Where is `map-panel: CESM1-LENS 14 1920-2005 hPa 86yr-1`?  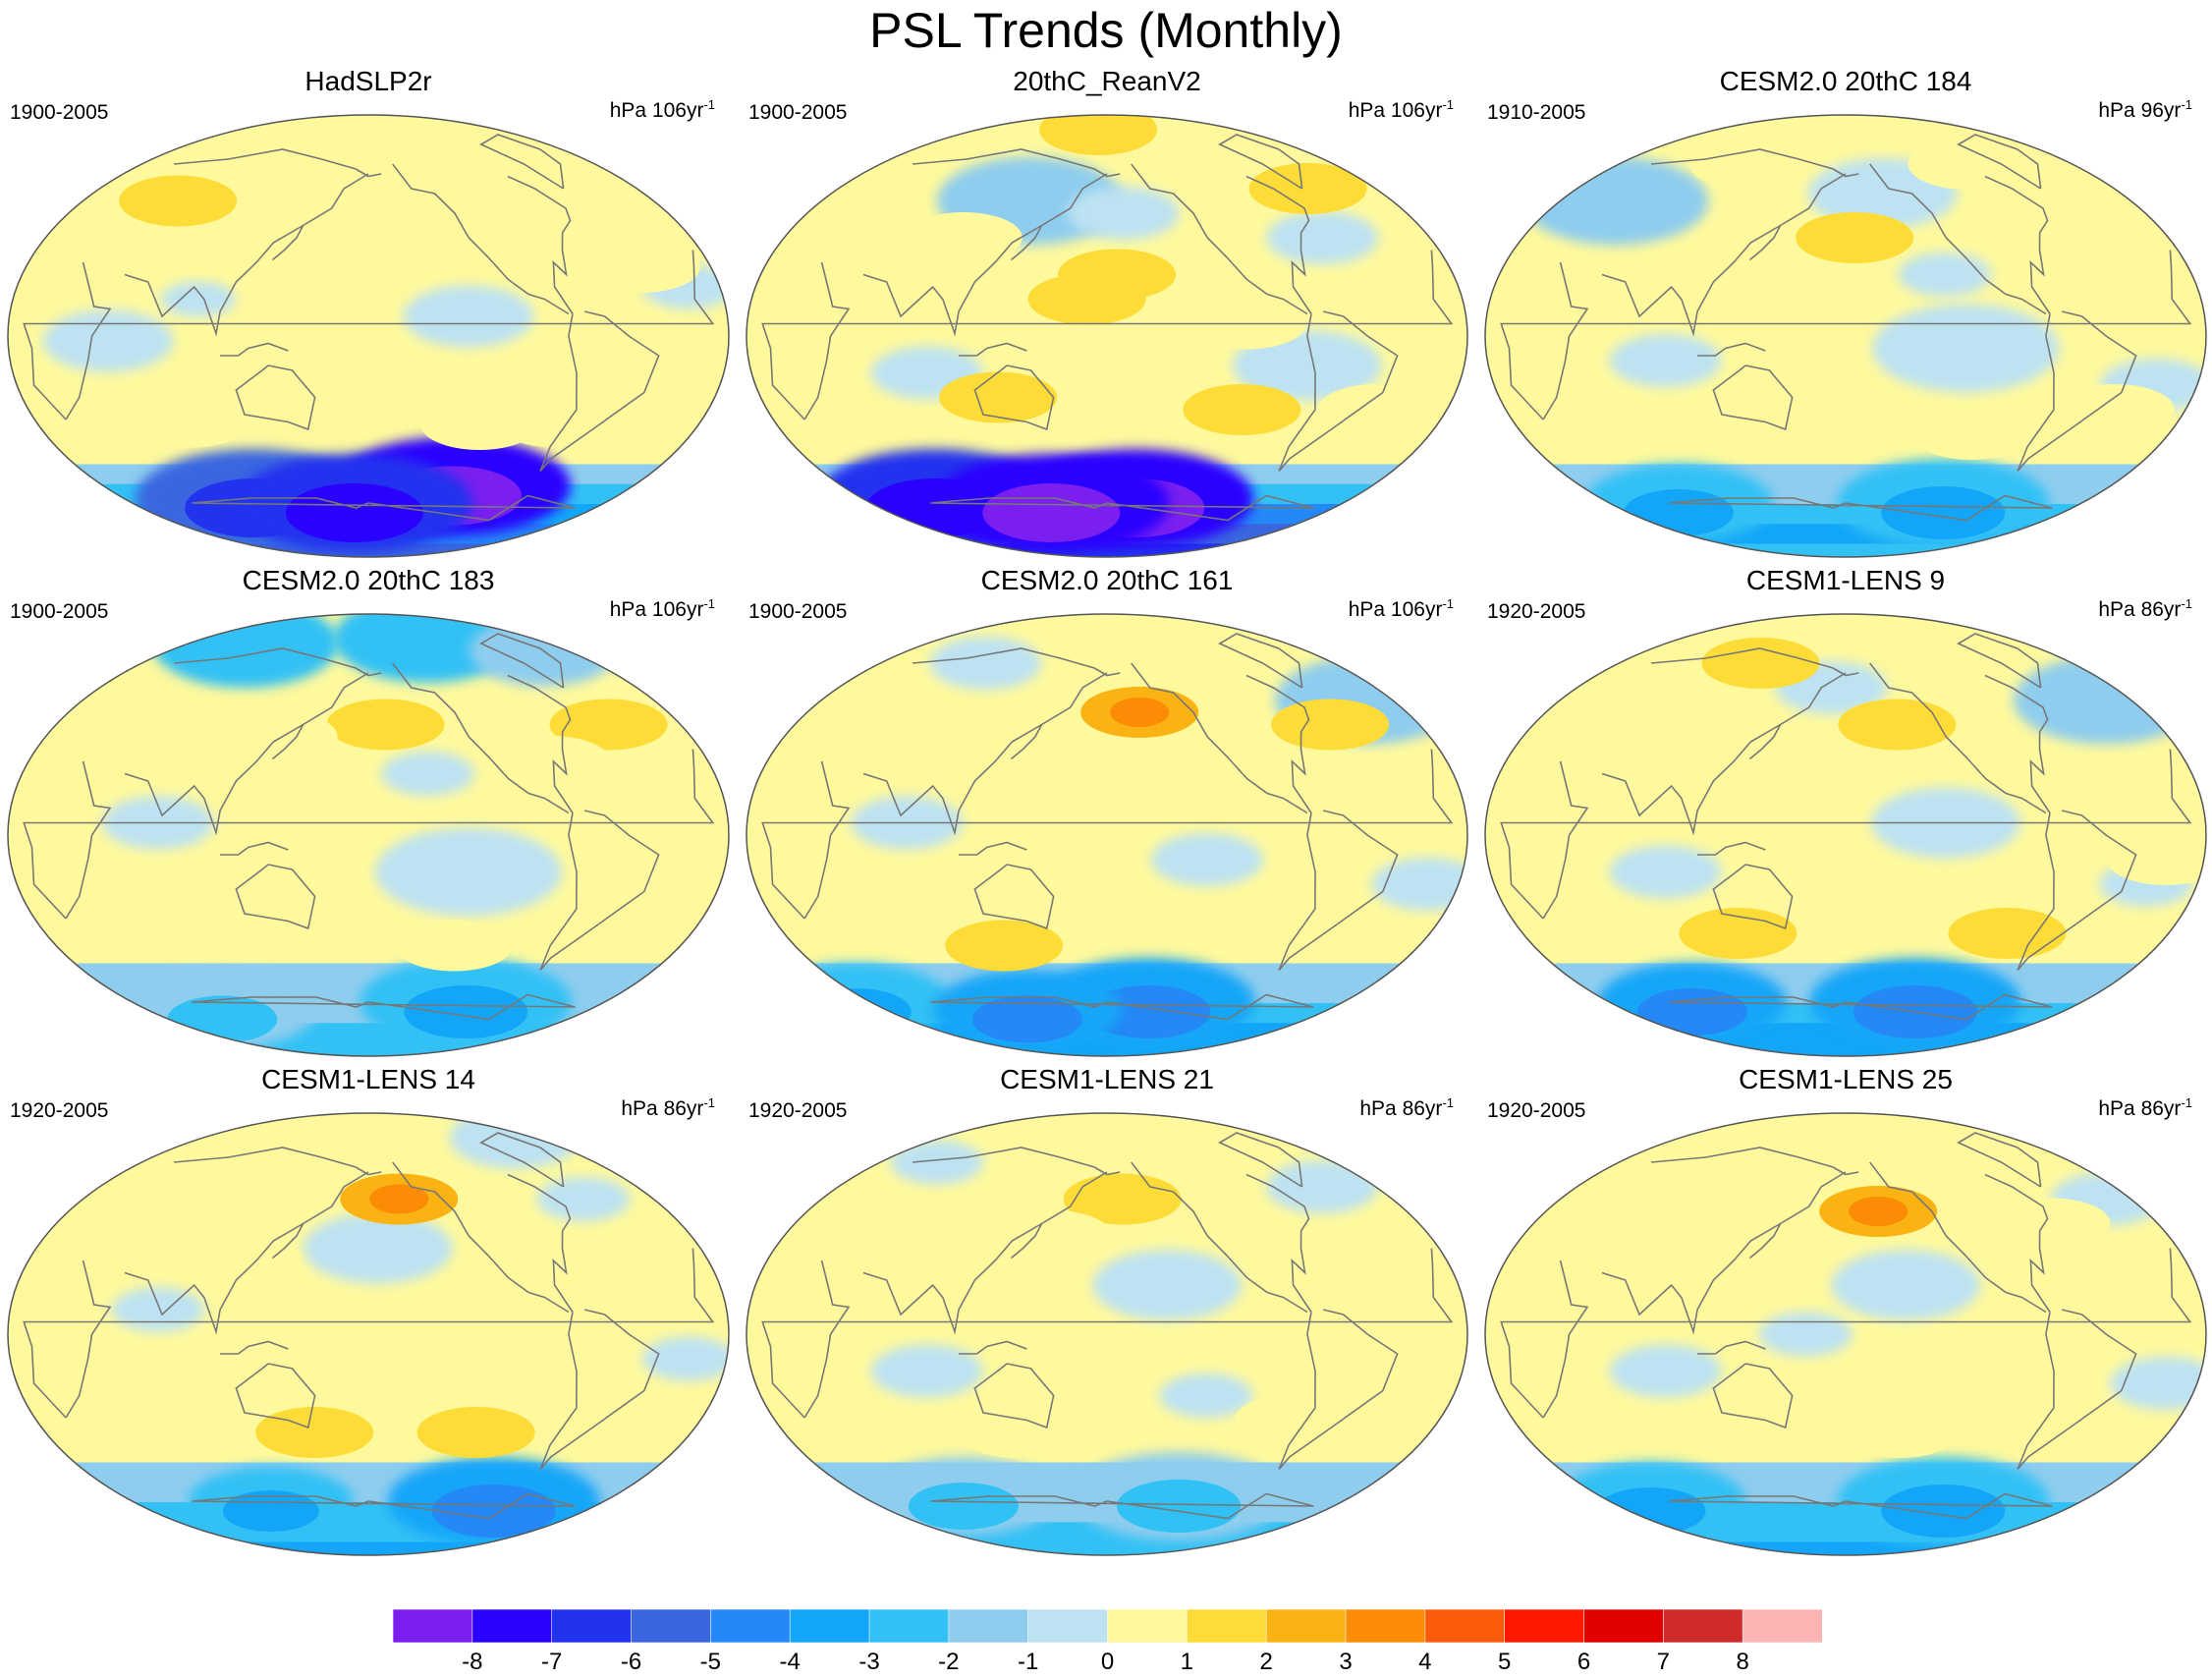 map-panel: CESM1-LENS 14 1920-2005 hPa 86yr-1 is located at coordinates (368, 1307).